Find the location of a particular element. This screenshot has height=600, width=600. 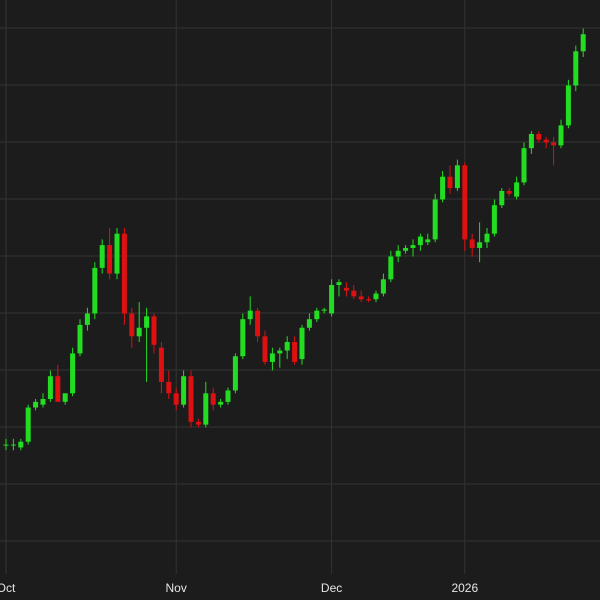

x-tick-label: Oct is located at coordinates (8, 588).